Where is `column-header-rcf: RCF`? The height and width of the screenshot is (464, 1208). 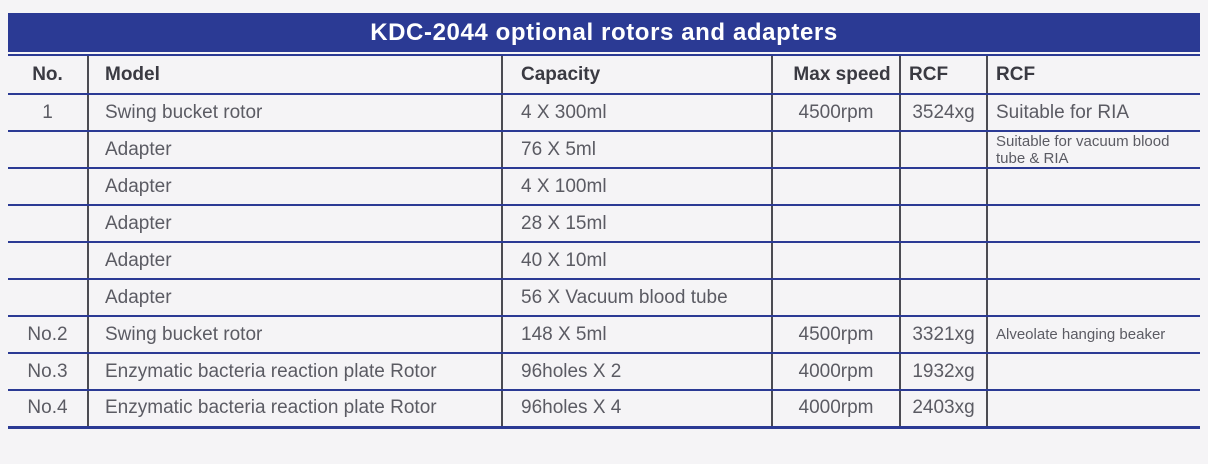 column-header-rcf: RCF is located at coordinates (943, 75).